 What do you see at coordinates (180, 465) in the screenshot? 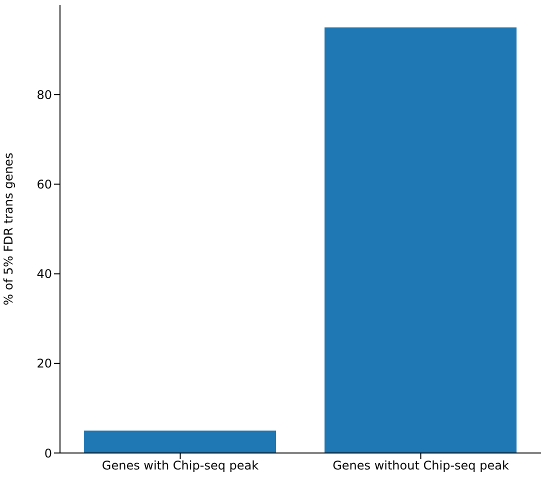
I see `x-tick-label: Genes with Chip-seq peak` at bounding box center [180, 465].